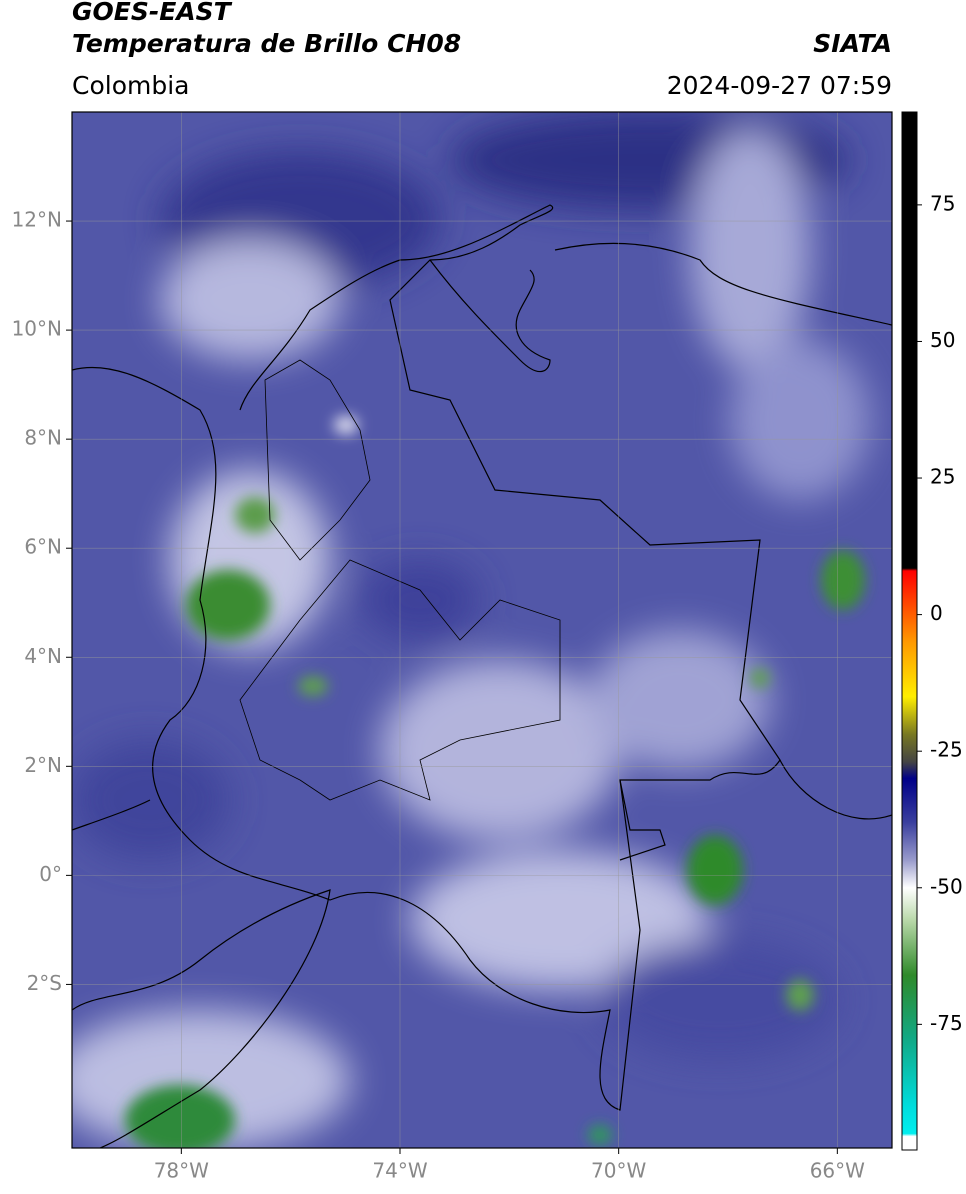 The width and height of the screenshot is (966, 1194). What do you see at coordinates (936, 613) in the screenshot?
I see `colorbar-tick-label: 0` at bounding box center [936, 613].